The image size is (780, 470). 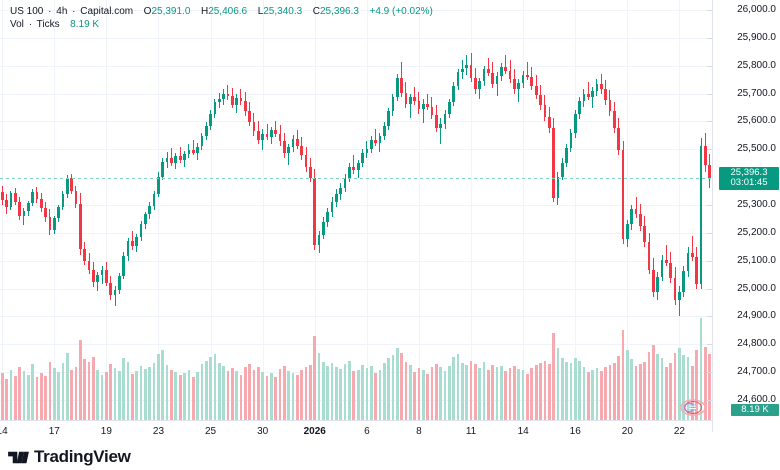 I want to click on tradingview-wordmark: TradingView, so click(x=82, y=456).